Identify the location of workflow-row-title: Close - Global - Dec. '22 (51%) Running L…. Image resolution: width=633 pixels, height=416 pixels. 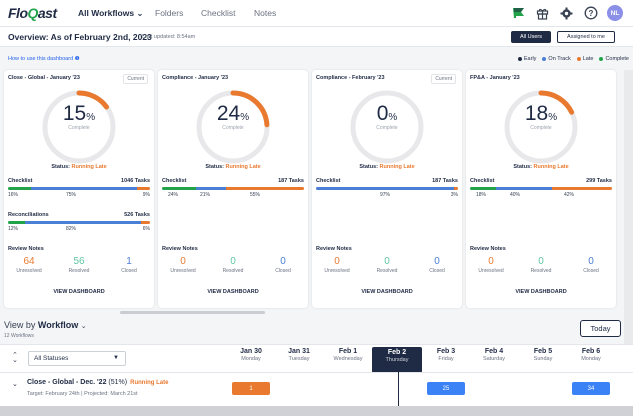
(98, 382).